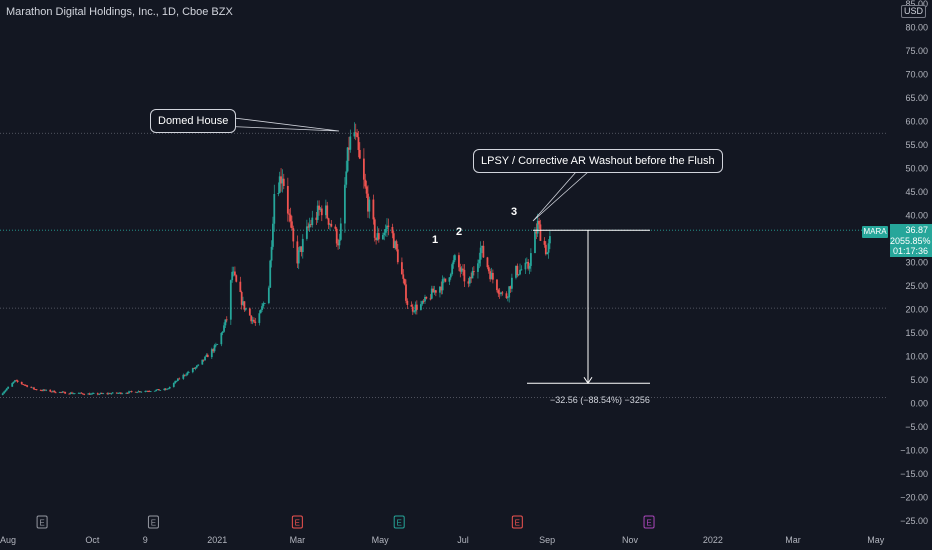 This screenshot has height=550, width=932. I want to click on last-price: 36.87, so click(916, 230).